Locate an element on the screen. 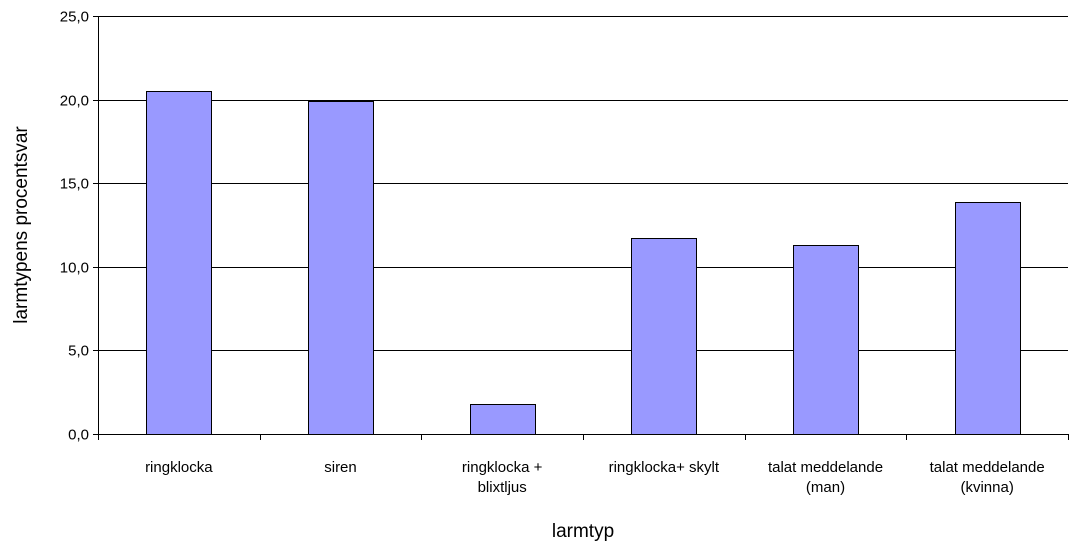 The width and height of the screenshot is (1069, 547). x-tick-label-line: siren is located at coordinates (340, 467).